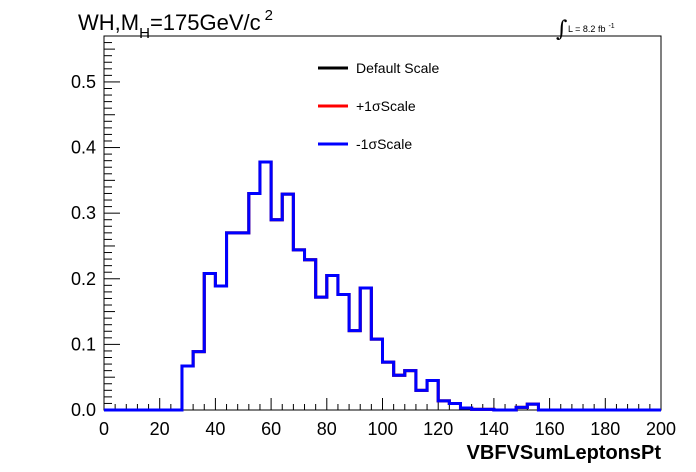  What do you see at coordinates (160, 429) in the screenshot?
I see `x-tick-label: 20` at bounding box center [160, 429].